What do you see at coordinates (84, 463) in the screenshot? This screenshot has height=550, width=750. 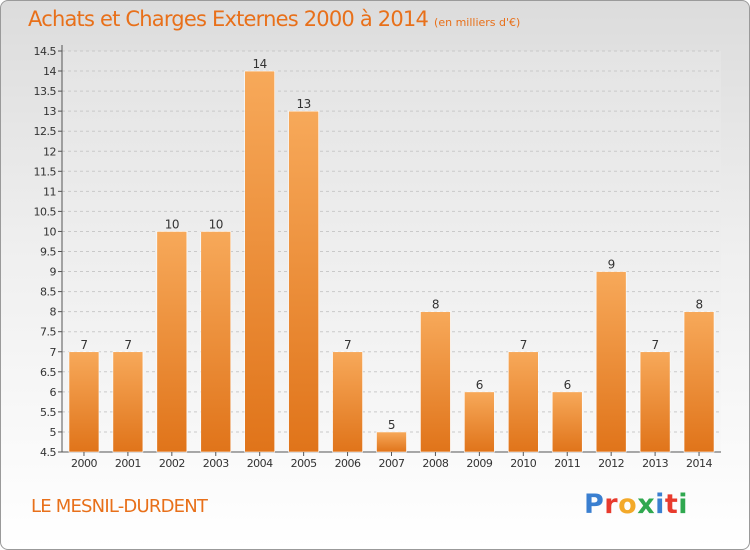 I see `x-tick-label: 2000` at bounding box center [84, 463].